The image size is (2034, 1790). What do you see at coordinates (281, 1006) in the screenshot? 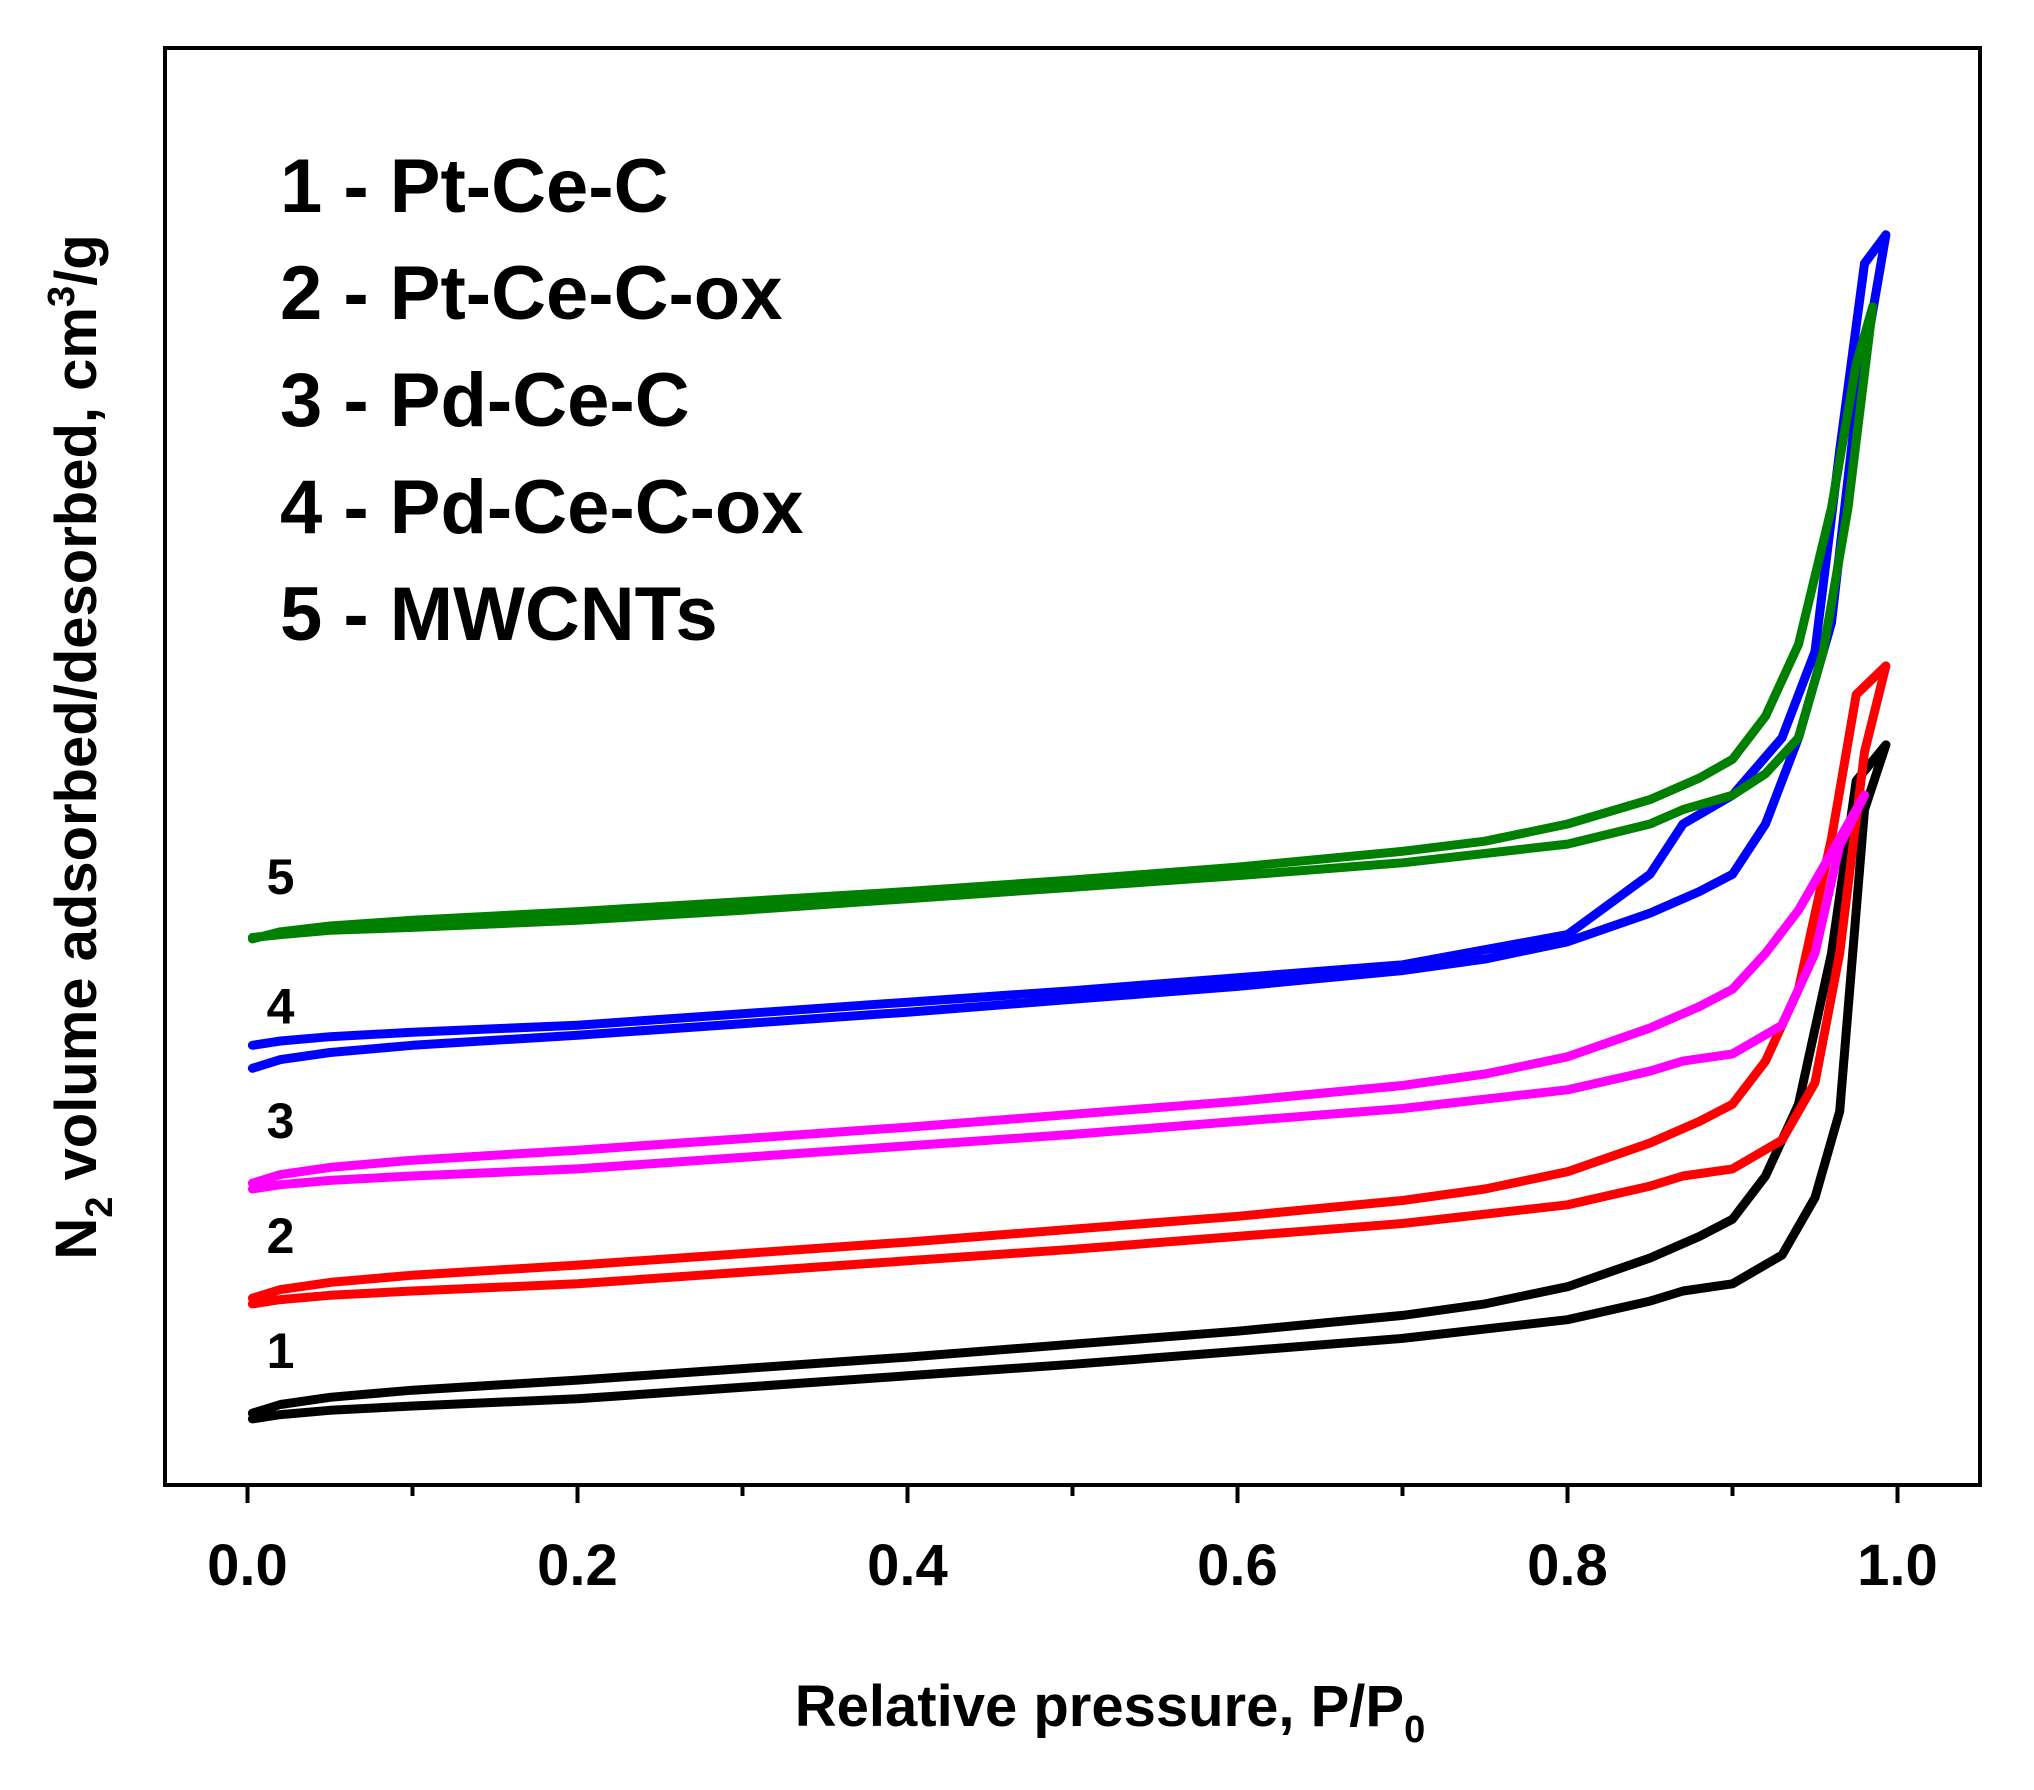
I see `curve-label-4: 4` at bounding box center [281, 1006].